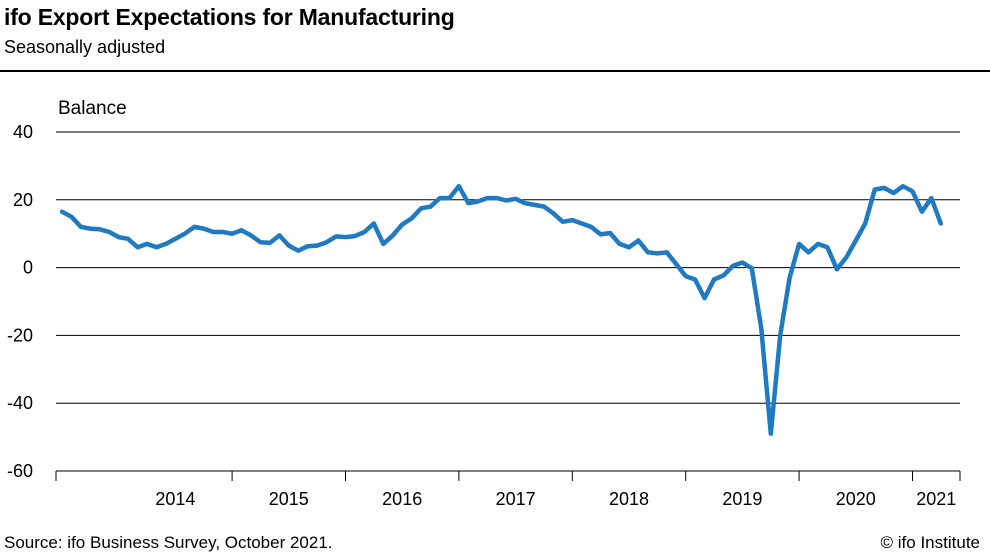 This screenshot has width=990, height=557. I want to click on y-tick-label: 0, so click(28, 268).